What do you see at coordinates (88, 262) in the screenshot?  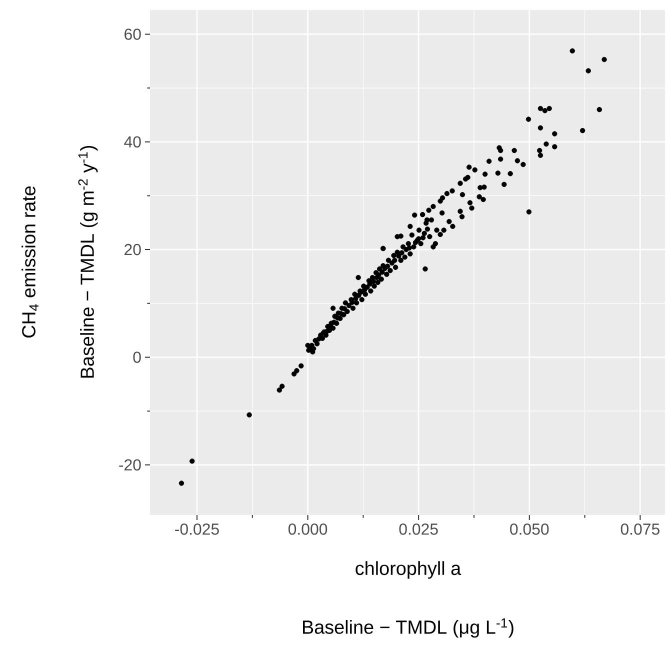 I see `text: Baseline − TMDL (g m$^{-2}$ y$^{-1}$)` at bounding box center [88, 262].